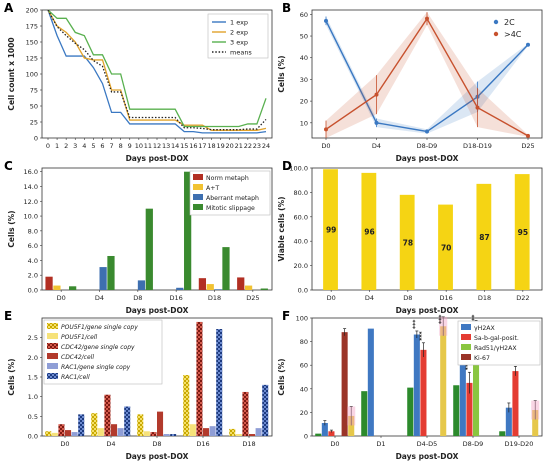  Describe the element at coordinates (334, 444) in the screenshot. I see `panel-f-xtick-label: D0` at that location.